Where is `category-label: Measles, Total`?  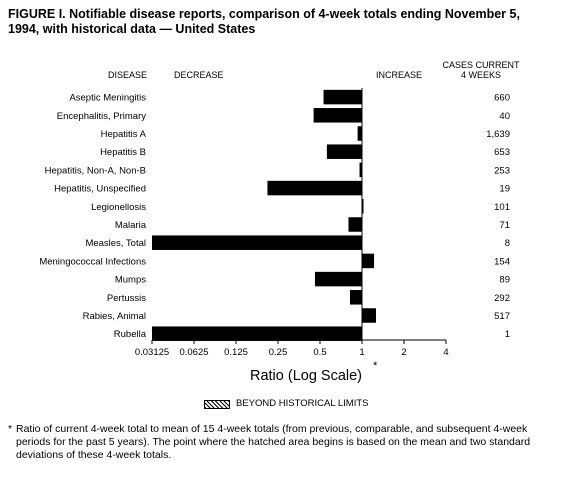
category-label: Measles, Total is located at coordinates (115, 243).